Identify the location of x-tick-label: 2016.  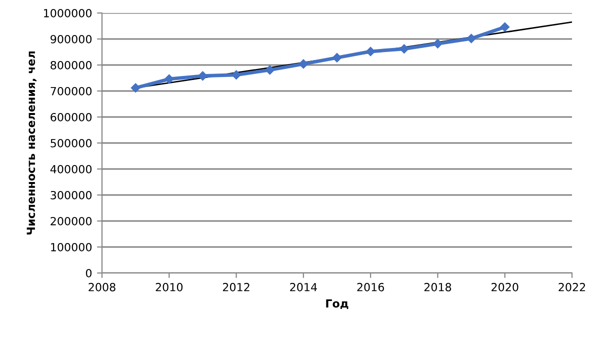
(370, 287).